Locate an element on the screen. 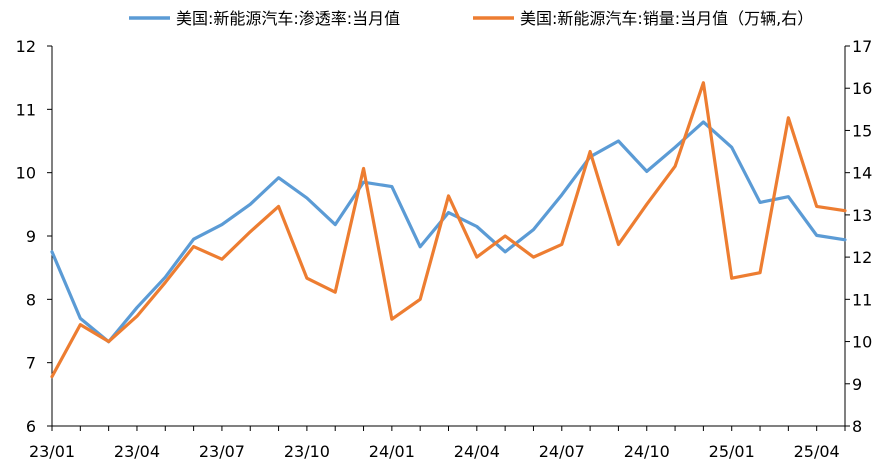 This screenshot has width=887, height=474. y-left-tick-label: 9 is located at coordinates (31, 236).